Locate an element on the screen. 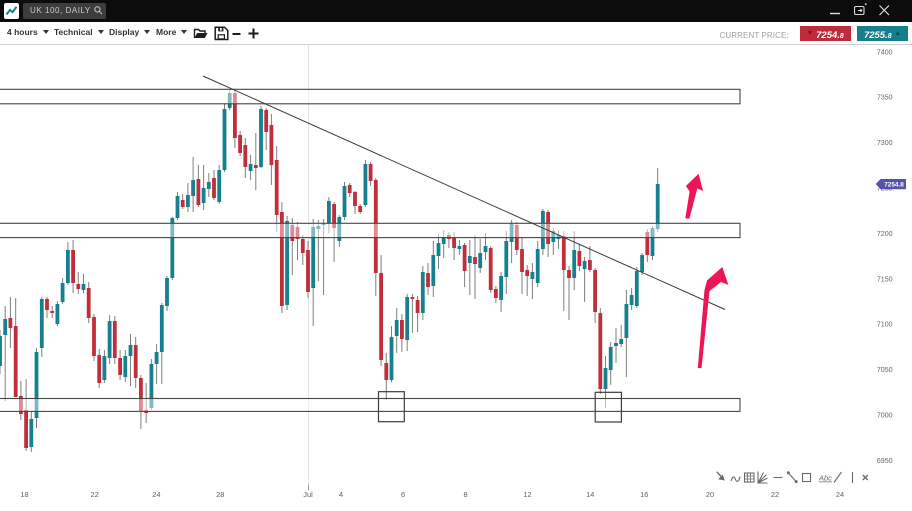 This screenshot has height=511, width=912. svg-text: 7150 is located at coordinates (885, 279).